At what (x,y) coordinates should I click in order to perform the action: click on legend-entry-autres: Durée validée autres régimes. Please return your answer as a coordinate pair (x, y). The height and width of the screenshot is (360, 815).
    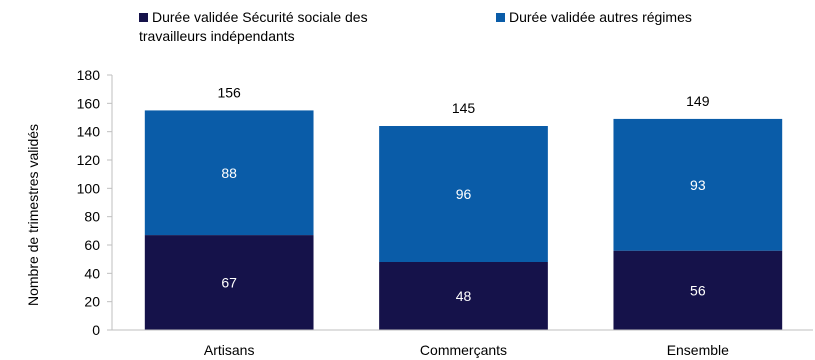
    Looking at the image, I should click on (646, 17).